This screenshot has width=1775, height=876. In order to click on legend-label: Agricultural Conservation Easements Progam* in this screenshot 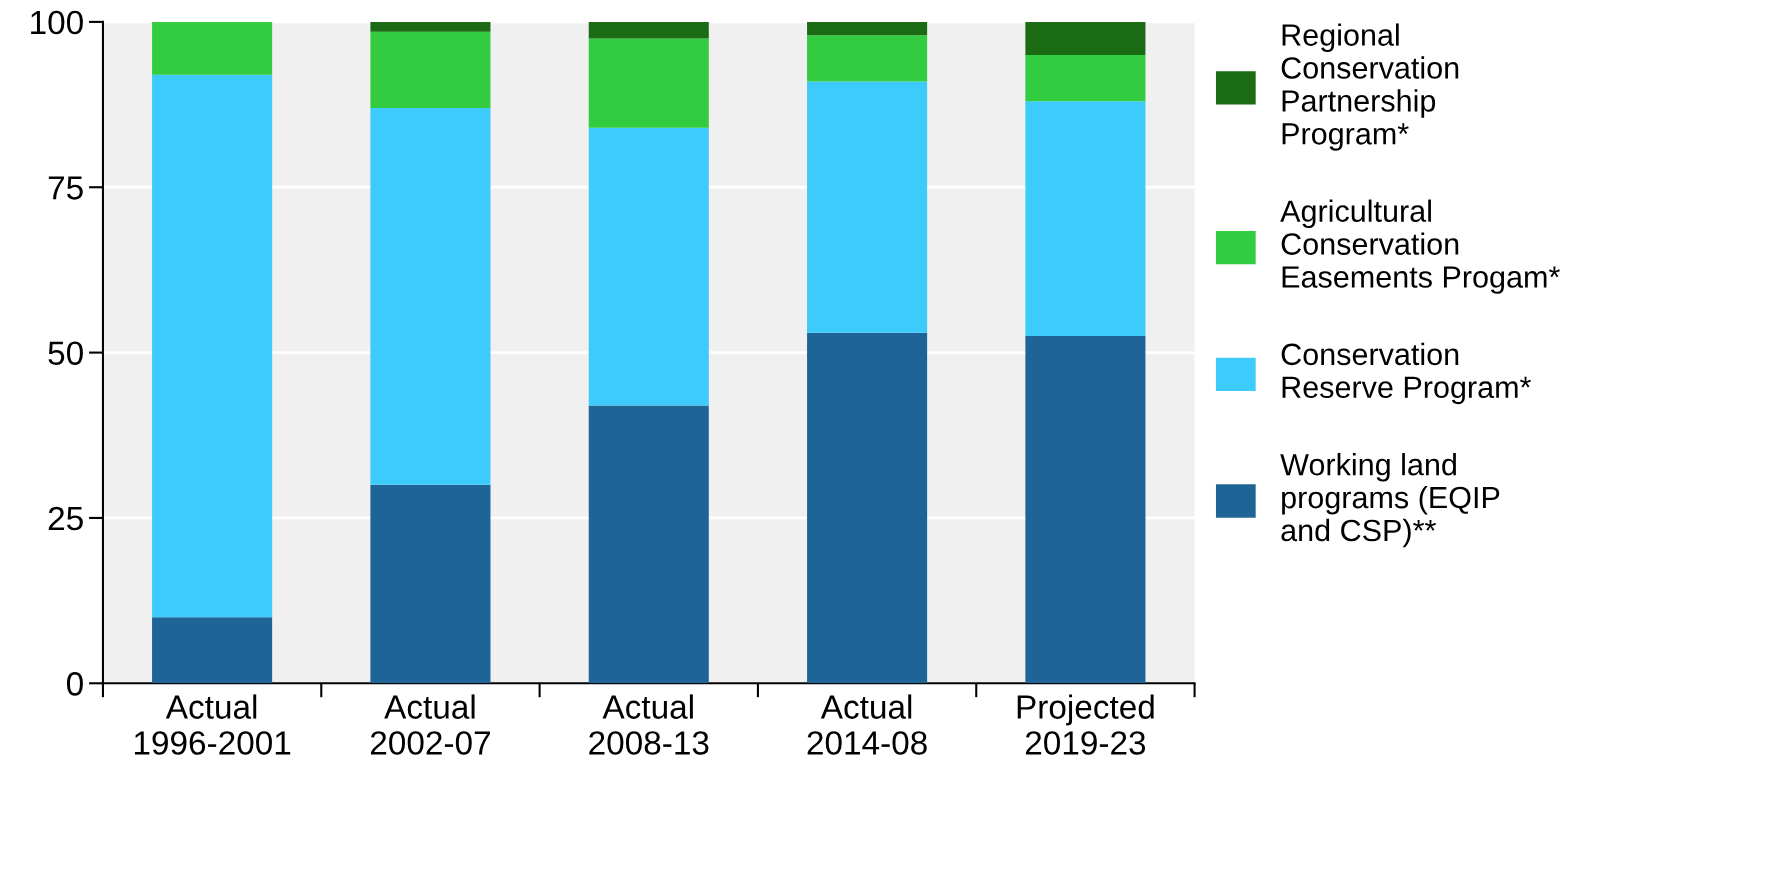, I will do `click(1420, 246)`.